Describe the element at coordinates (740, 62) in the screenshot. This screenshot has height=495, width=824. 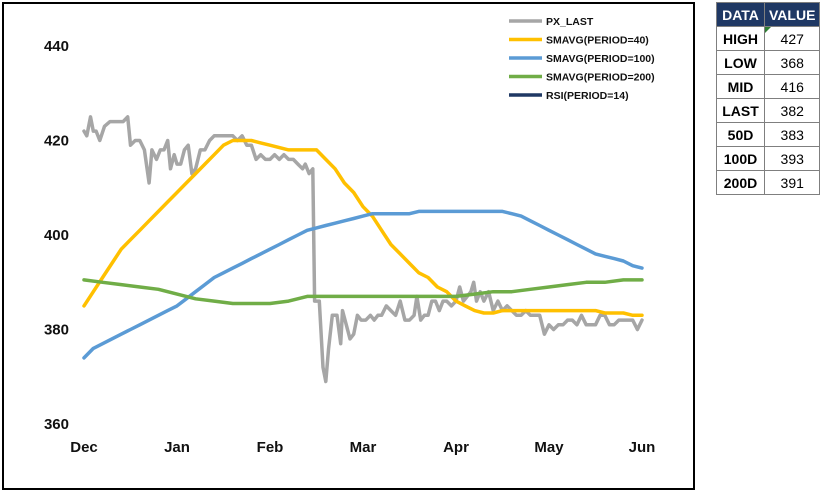
I see `row-label: LOW` at that location.